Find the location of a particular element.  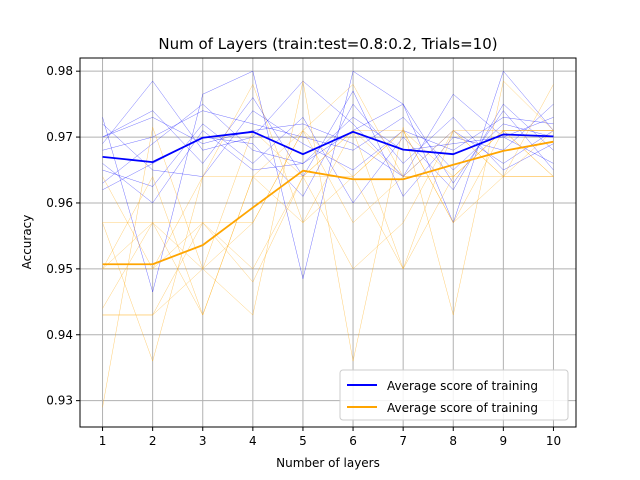

x-tick-label: 4 is located at coordinates (253, 441).